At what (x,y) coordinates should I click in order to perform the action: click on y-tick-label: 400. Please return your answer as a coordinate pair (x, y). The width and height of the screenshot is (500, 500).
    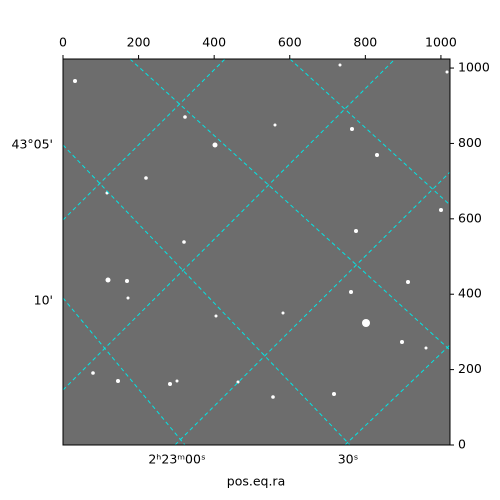
    Looking at the image, I should click on (470, 293).